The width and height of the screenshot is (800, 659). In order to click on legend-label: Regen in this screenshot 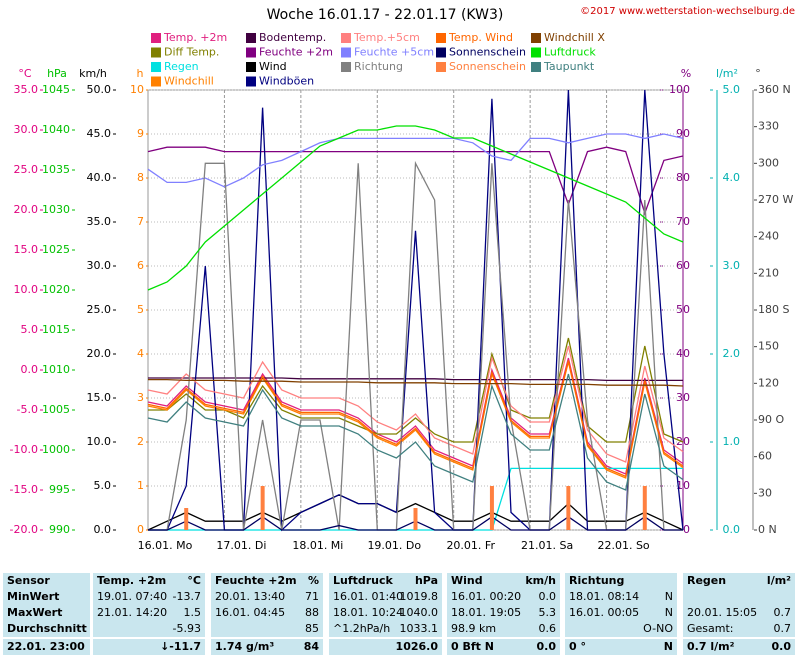, I will do `click(181, 66)`.